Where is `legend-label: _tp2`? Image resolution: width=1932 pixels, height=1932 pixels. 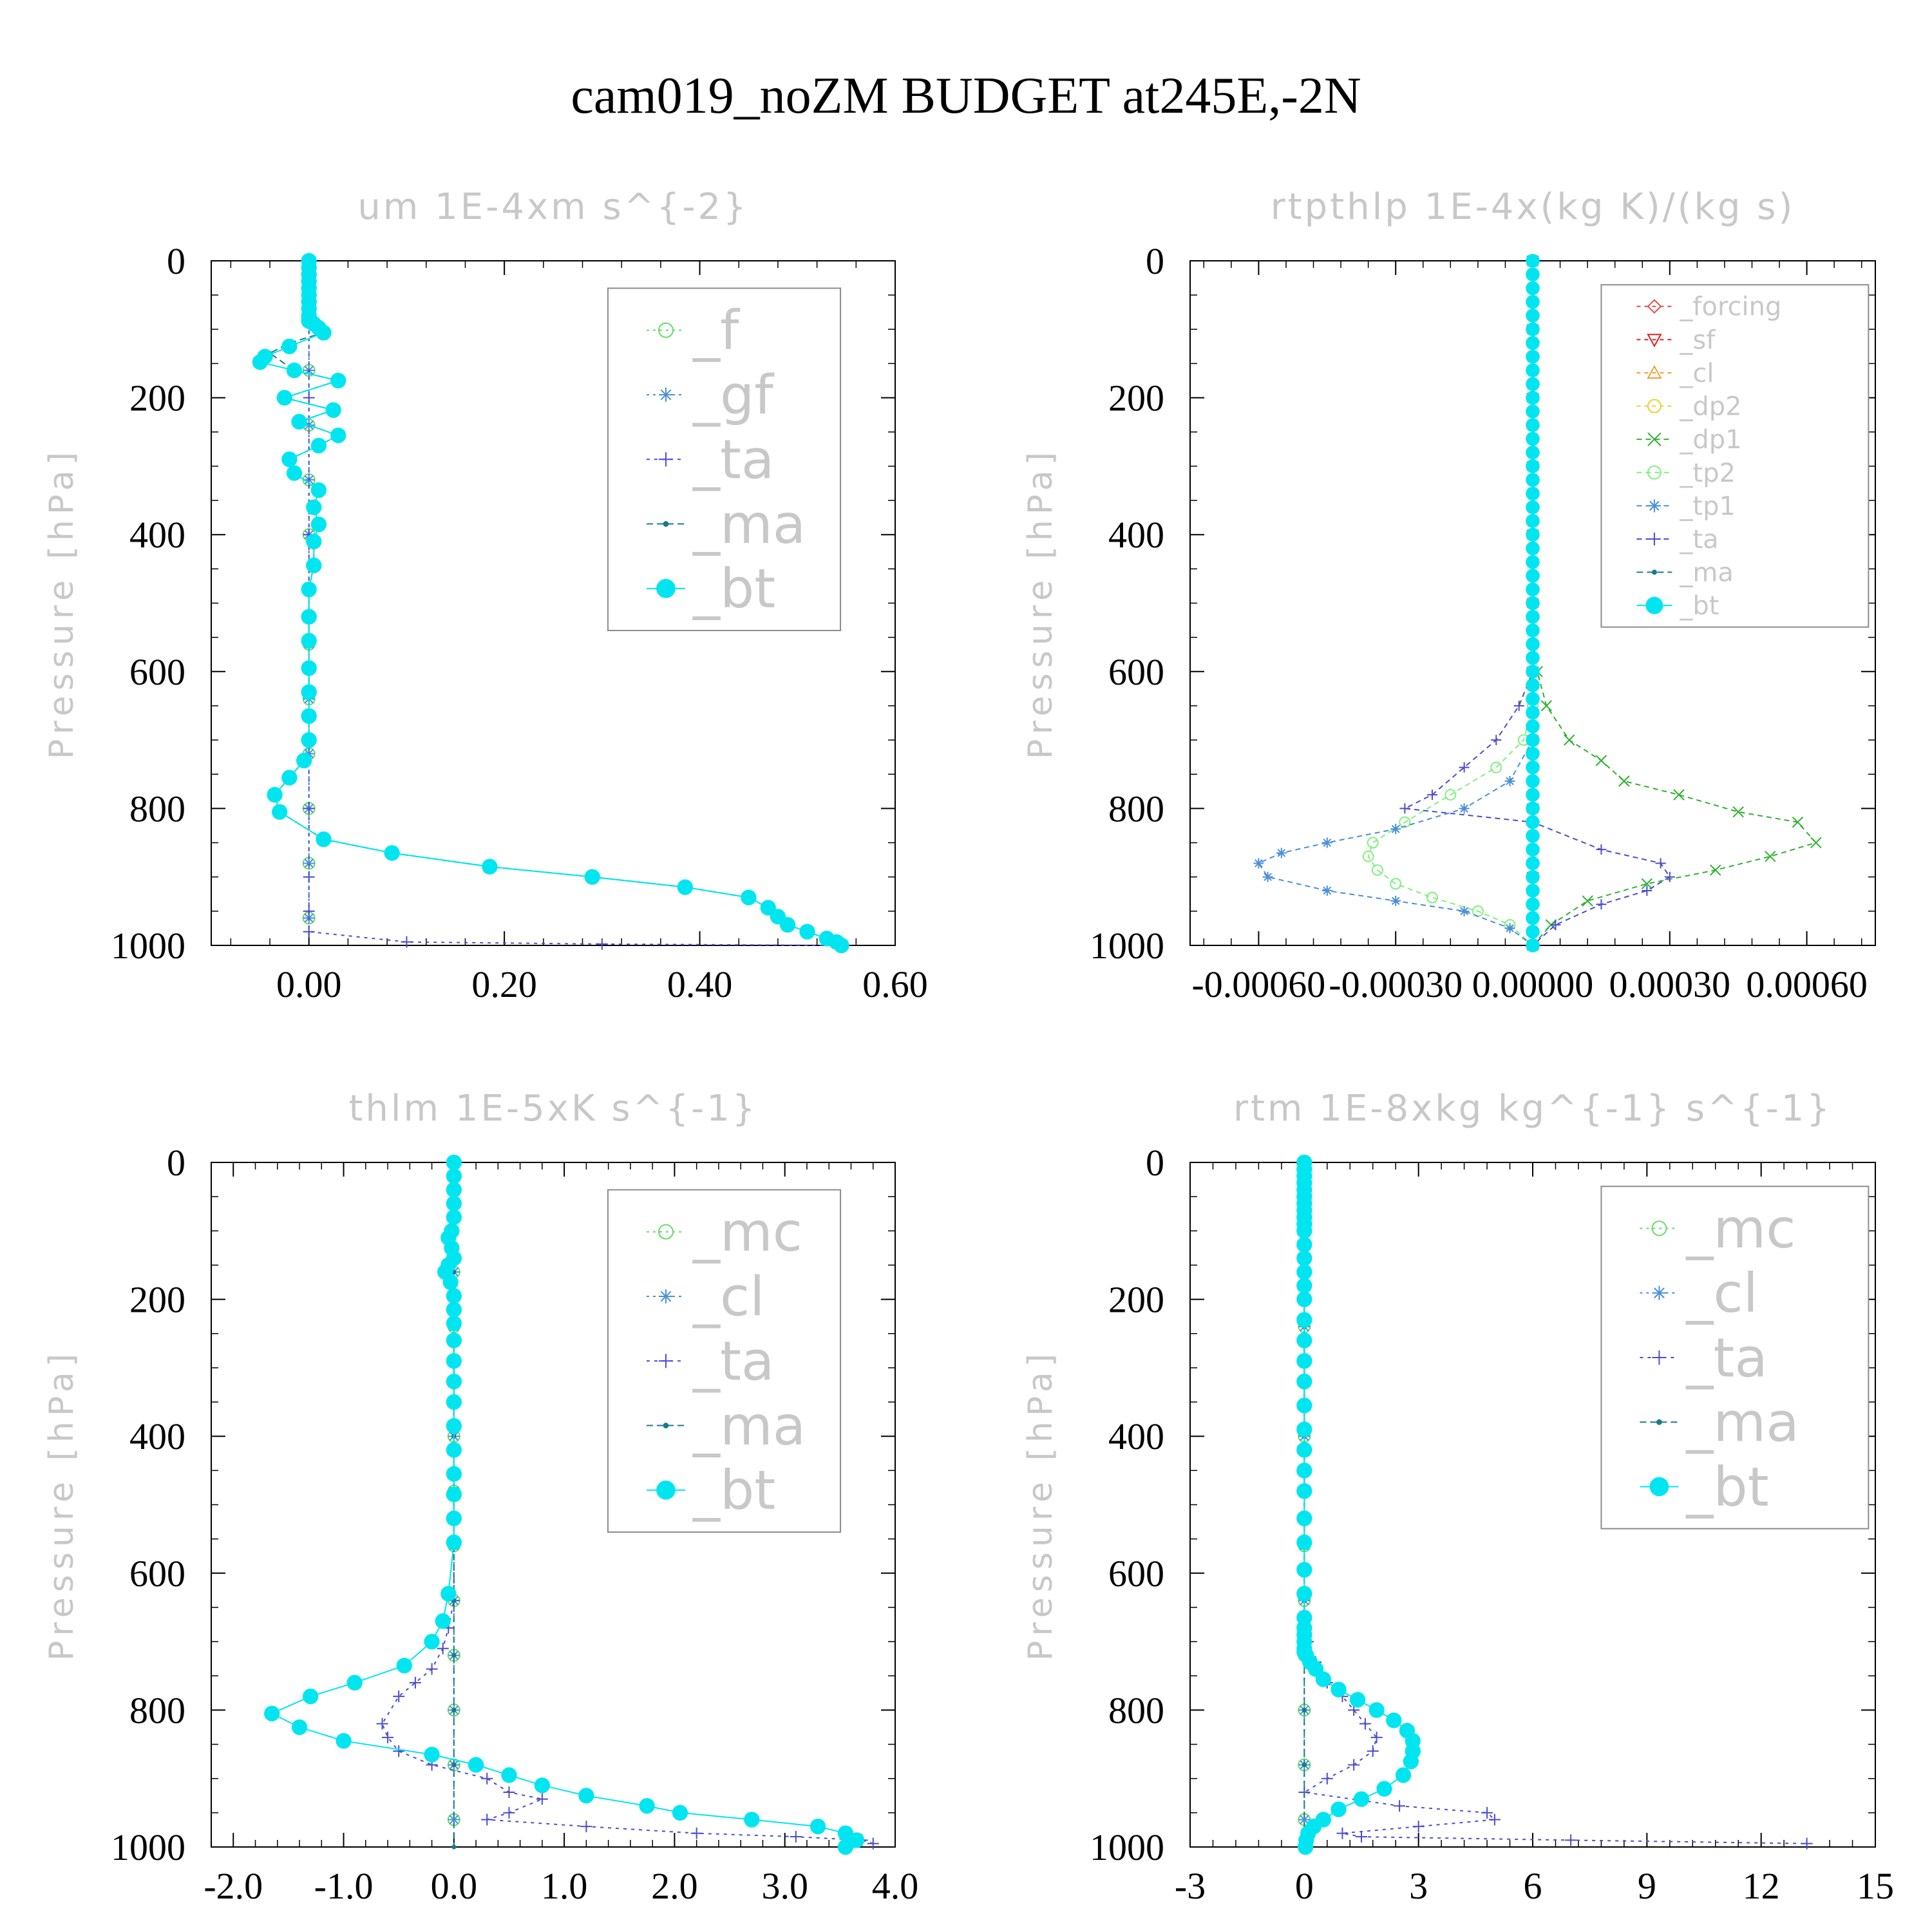
legend-label: _tp2 is located at coordinates (1708, 474).